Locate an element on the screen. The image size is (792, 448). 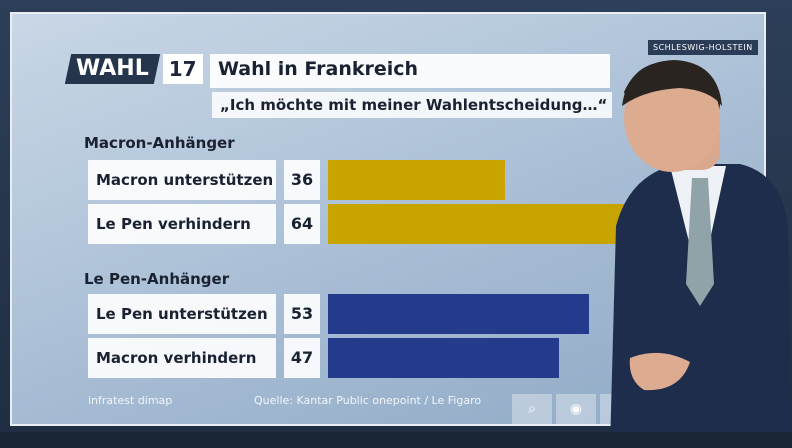
group-label-macron: Macron-Anhänger is located at coordinates (159, 143).